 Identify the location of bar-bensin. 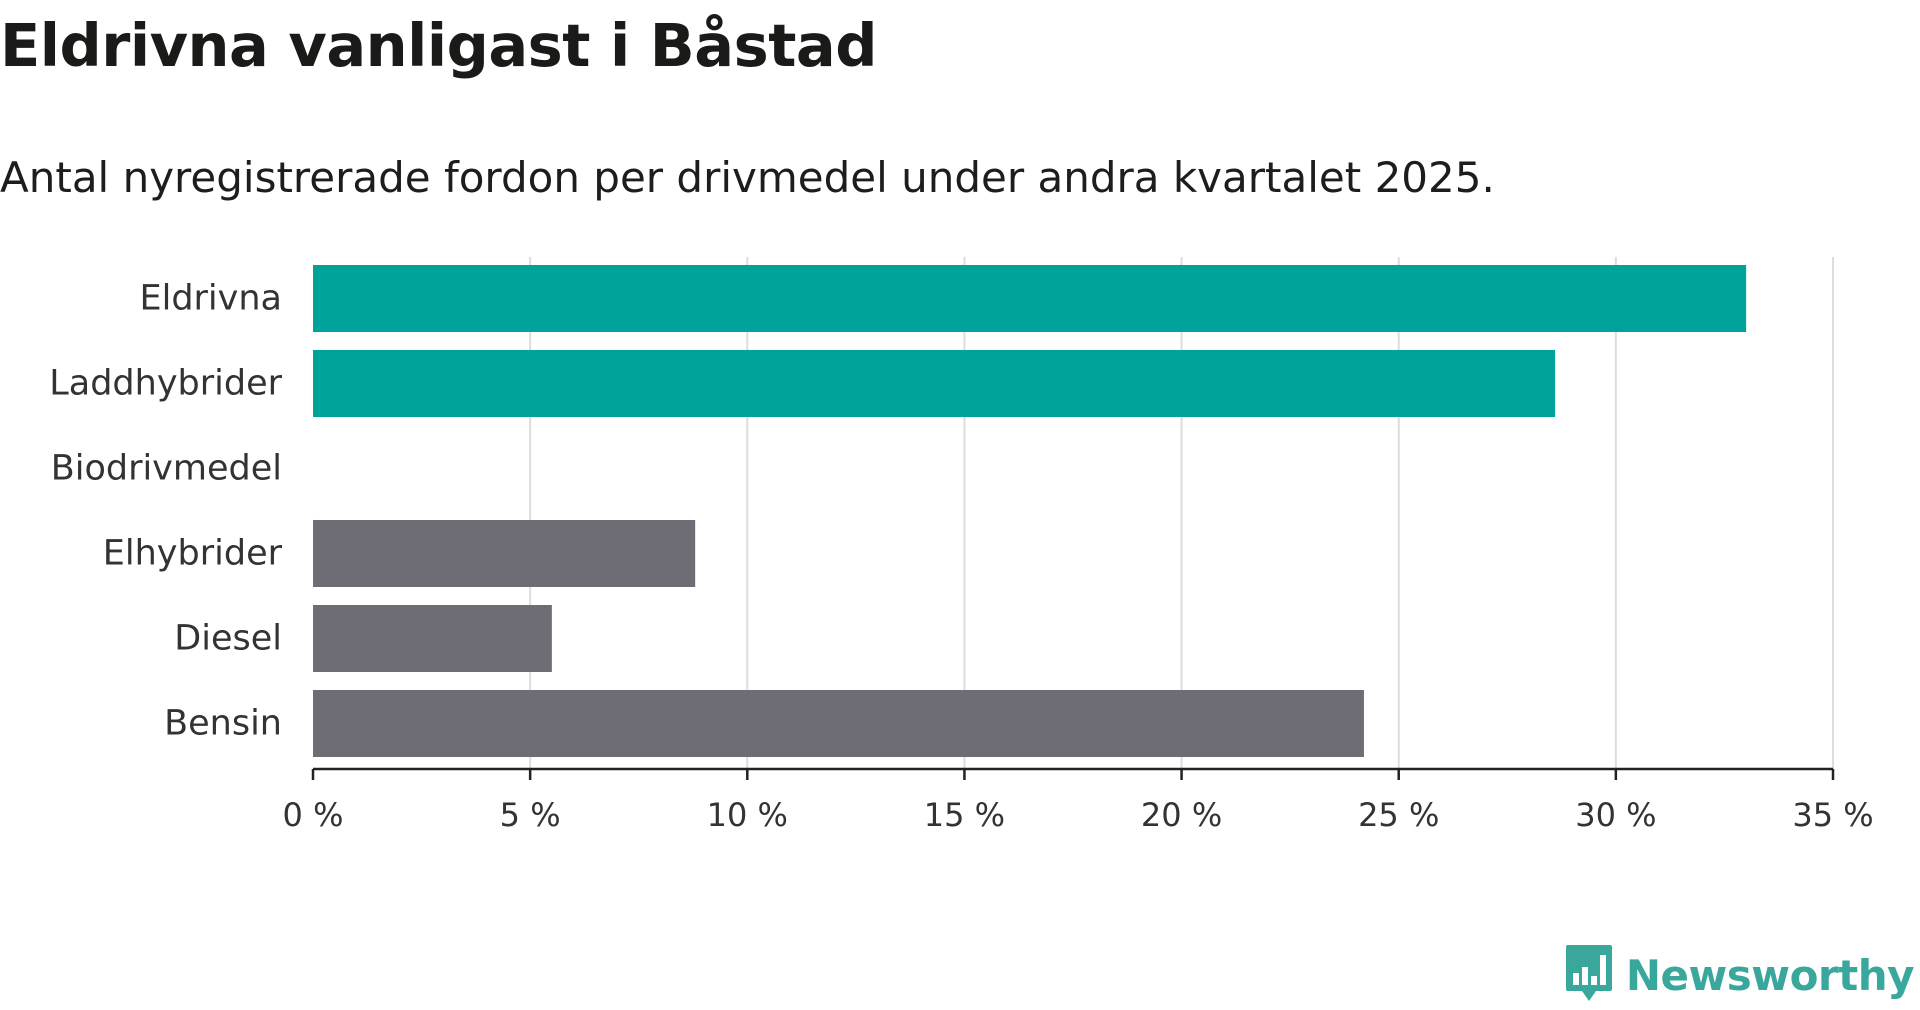
(838, 723).